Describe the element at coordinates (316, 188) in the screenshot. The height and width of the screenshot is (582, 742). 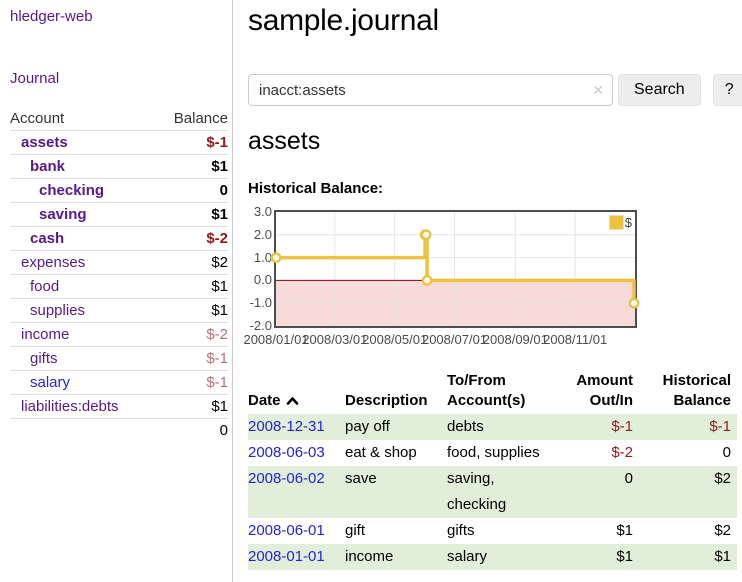
I see `chart-title: Historical Balance:` at that location.